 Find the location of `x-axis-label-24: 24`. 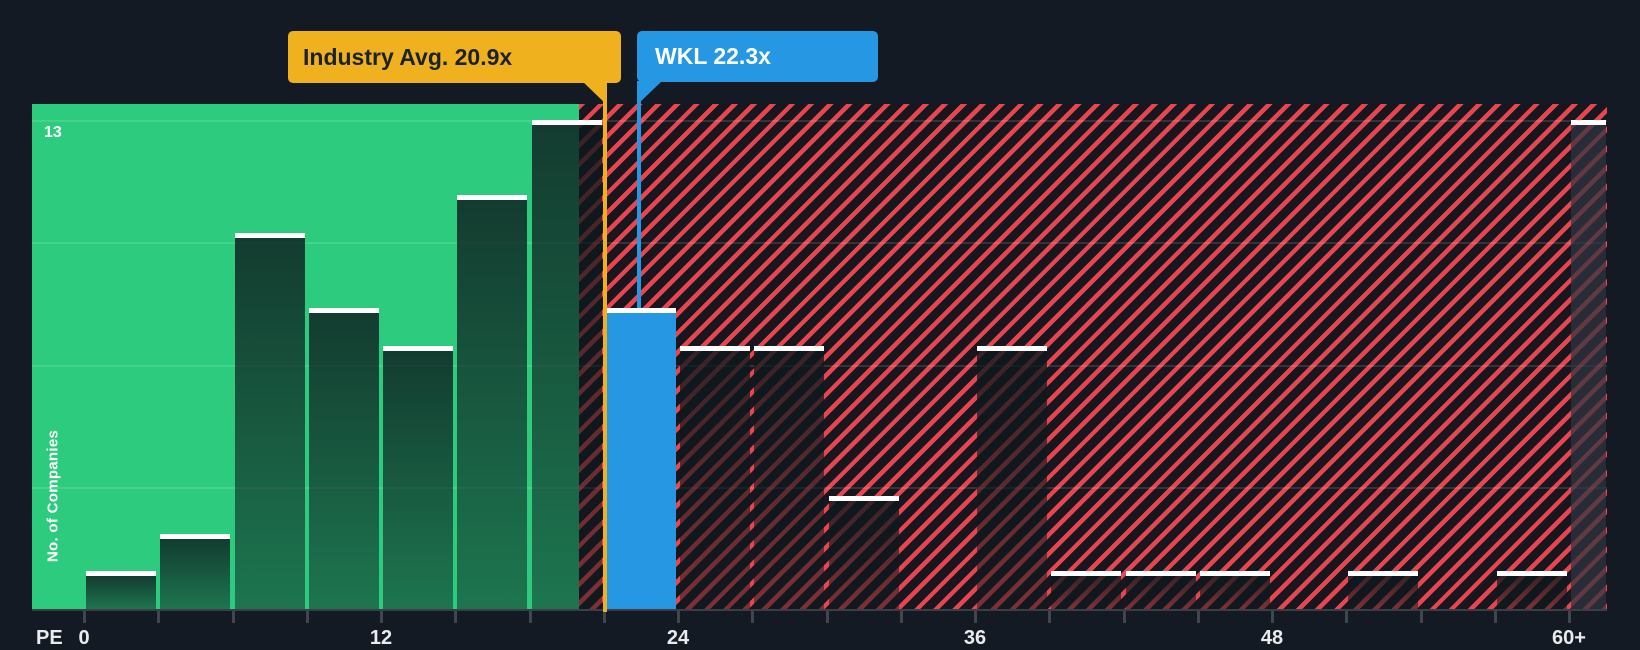

x-axis-label-24: 24 is located at coordinates (678, 638).